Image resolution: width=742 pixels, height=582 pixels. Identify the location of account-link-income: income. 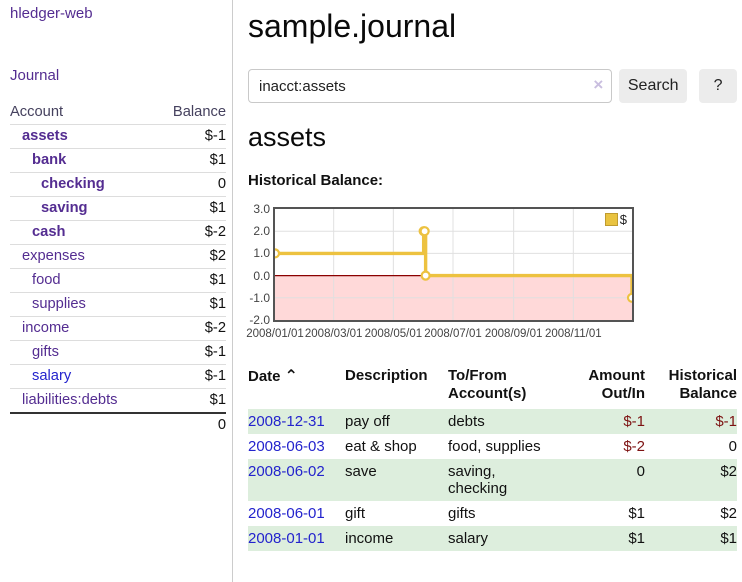
(46, 328).